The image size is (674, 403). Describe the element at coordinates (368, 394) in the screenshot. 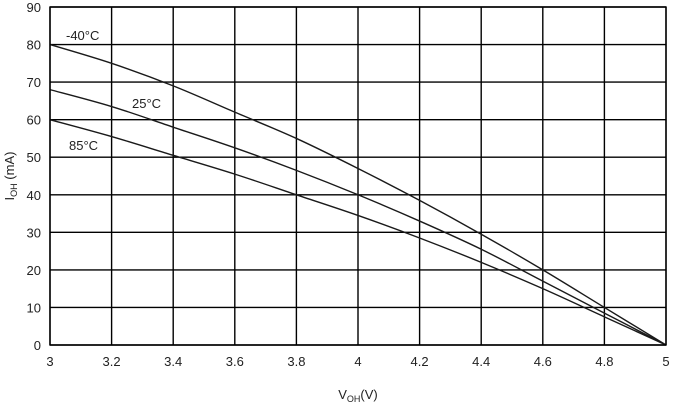

I see `x-axis-title-suffix: (V)` at that location.